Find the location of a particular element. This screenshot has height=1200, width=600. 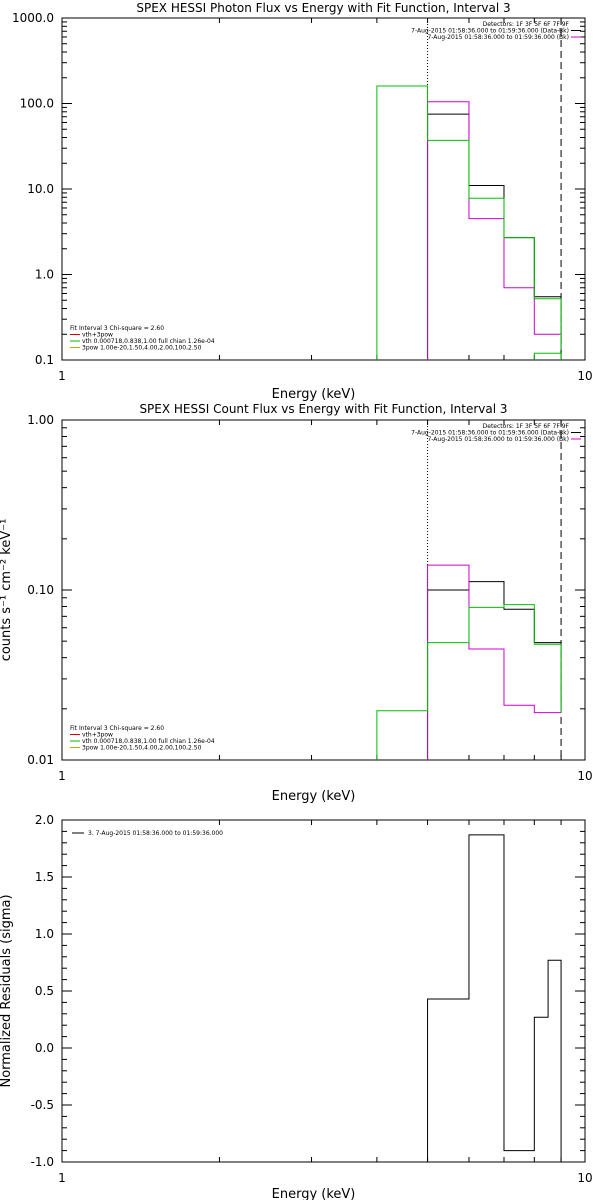

y-tick-label: 0.10 is located at coordinates (40, 590).